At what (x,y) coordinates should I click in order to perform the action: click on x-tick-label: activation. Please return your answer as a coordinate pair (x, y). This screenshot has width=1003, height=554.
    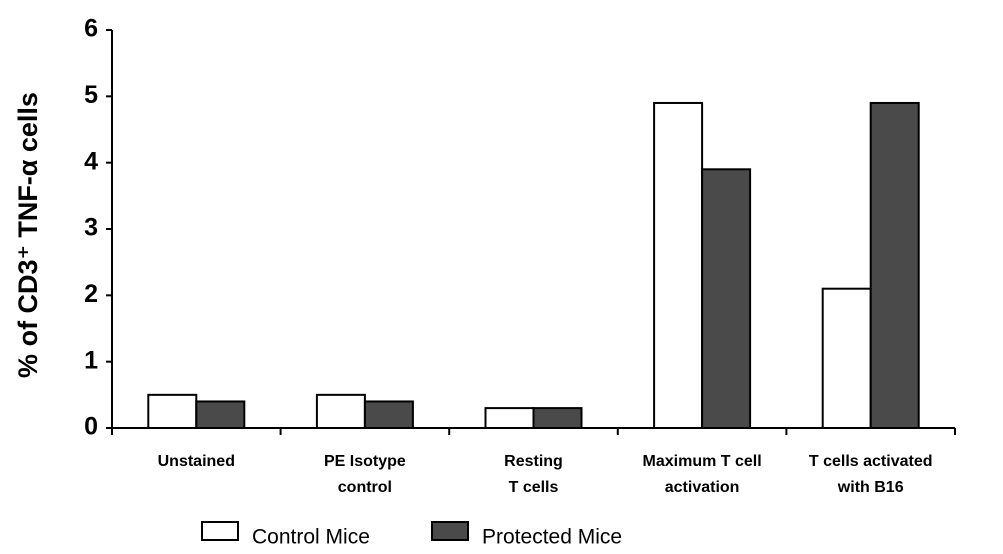
    Looking at the image, I should click on (702, 487).